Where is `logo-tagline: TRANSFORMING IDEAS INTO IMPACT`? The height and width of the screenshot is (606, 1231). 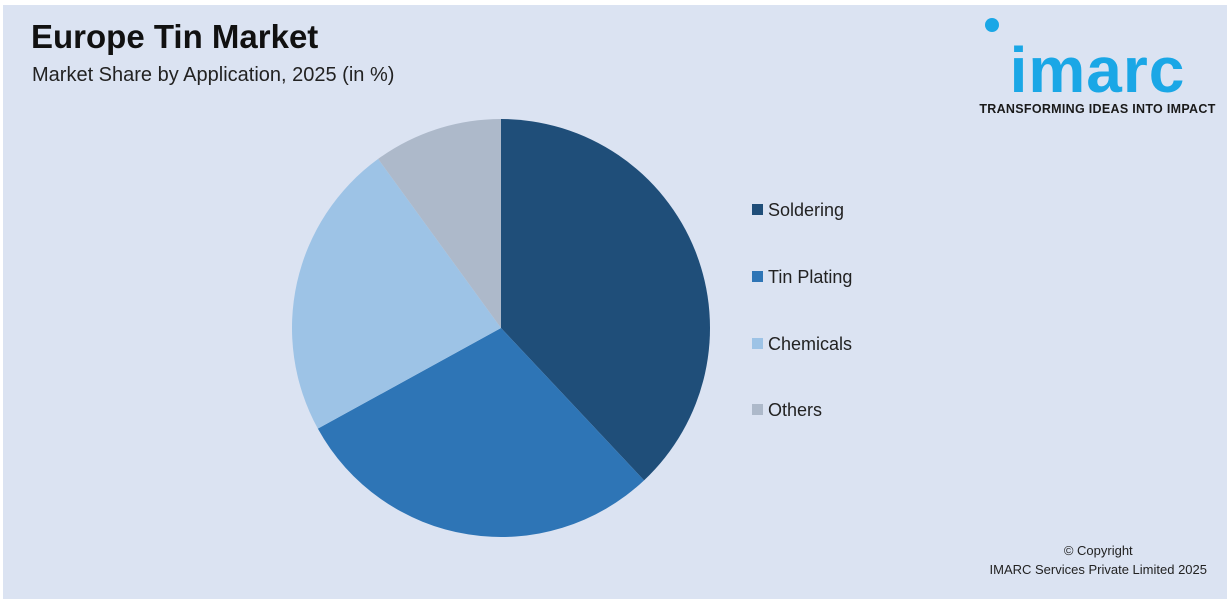
logo-tagline: TRANSFORMING IDEAS INTO IMPACT is located at coordinates (1097, 109).